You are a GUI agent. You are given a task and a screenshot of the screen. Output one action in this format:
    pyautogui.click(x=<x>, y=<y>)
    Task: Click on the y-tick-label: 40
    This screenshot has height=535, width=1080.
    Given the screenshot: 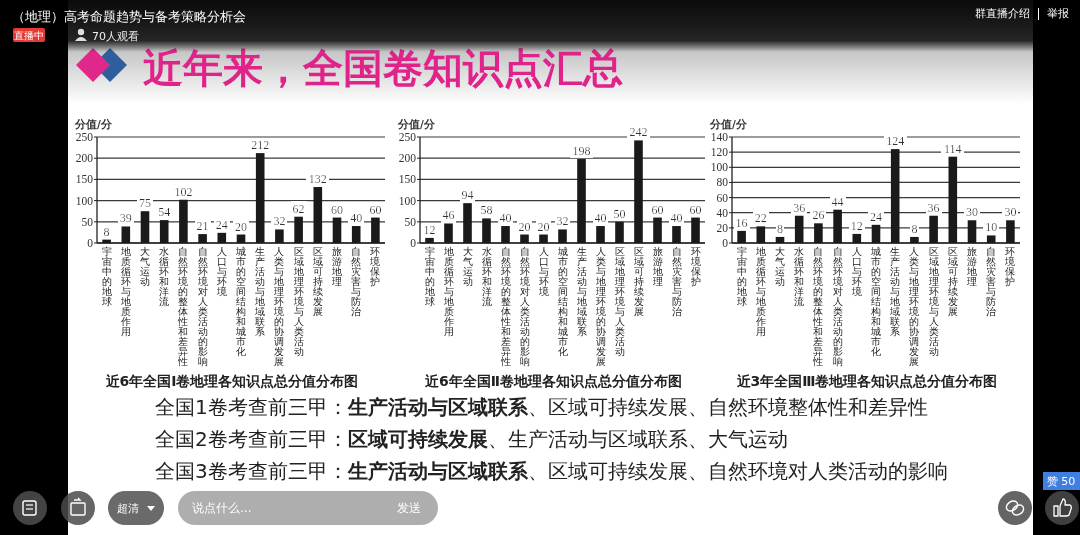 What is the action you would take?
    pyautogui.click(x=722, y=212)
    